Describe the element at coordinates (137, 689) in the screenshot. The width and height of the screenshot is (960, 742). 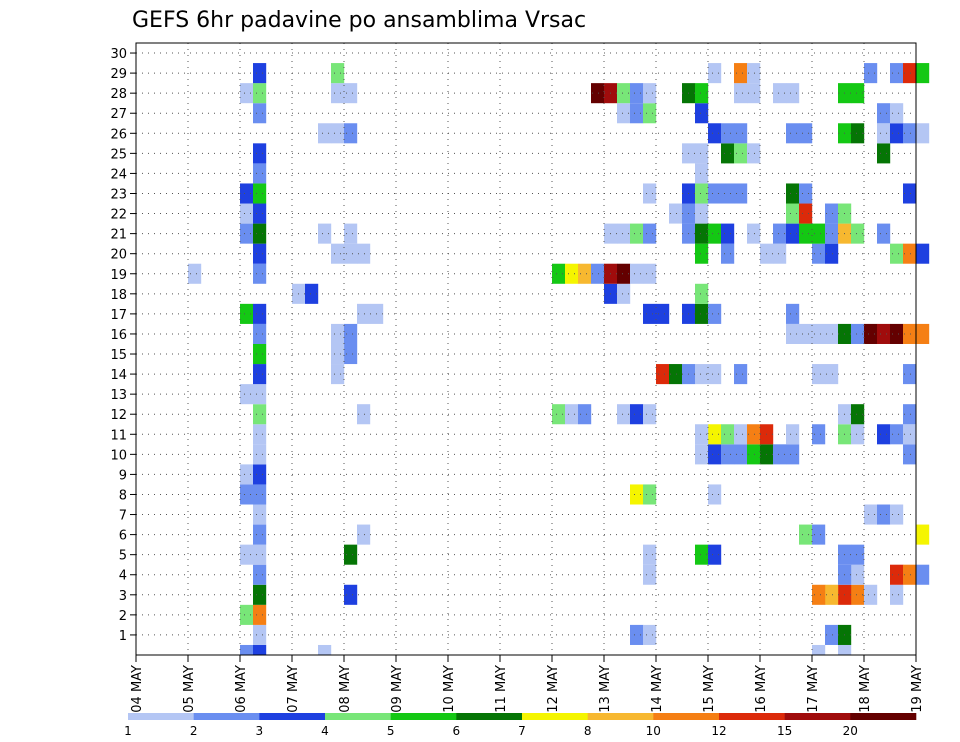
I see `x-tick-label: 04 MAY` at that location.